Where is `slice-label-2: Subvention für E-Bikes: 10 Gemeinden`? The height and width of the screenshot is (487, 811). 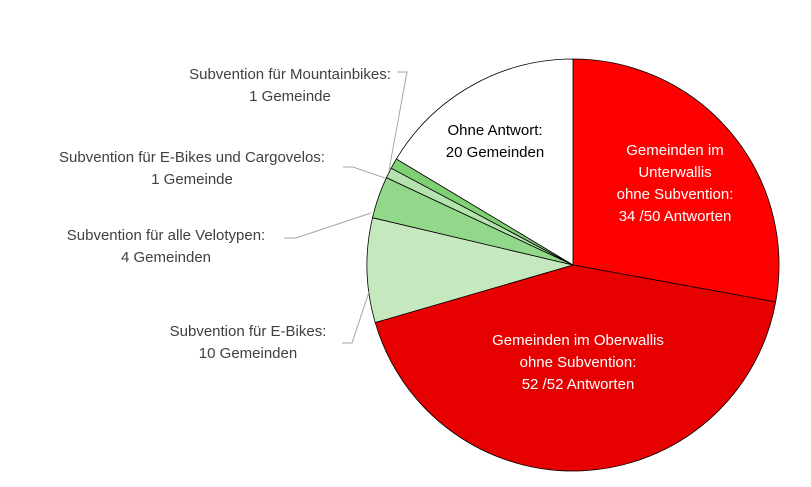
slice-label-2: Subvention für E-Bikes: 10 Gemeinden is located at coordinates (248, 342).